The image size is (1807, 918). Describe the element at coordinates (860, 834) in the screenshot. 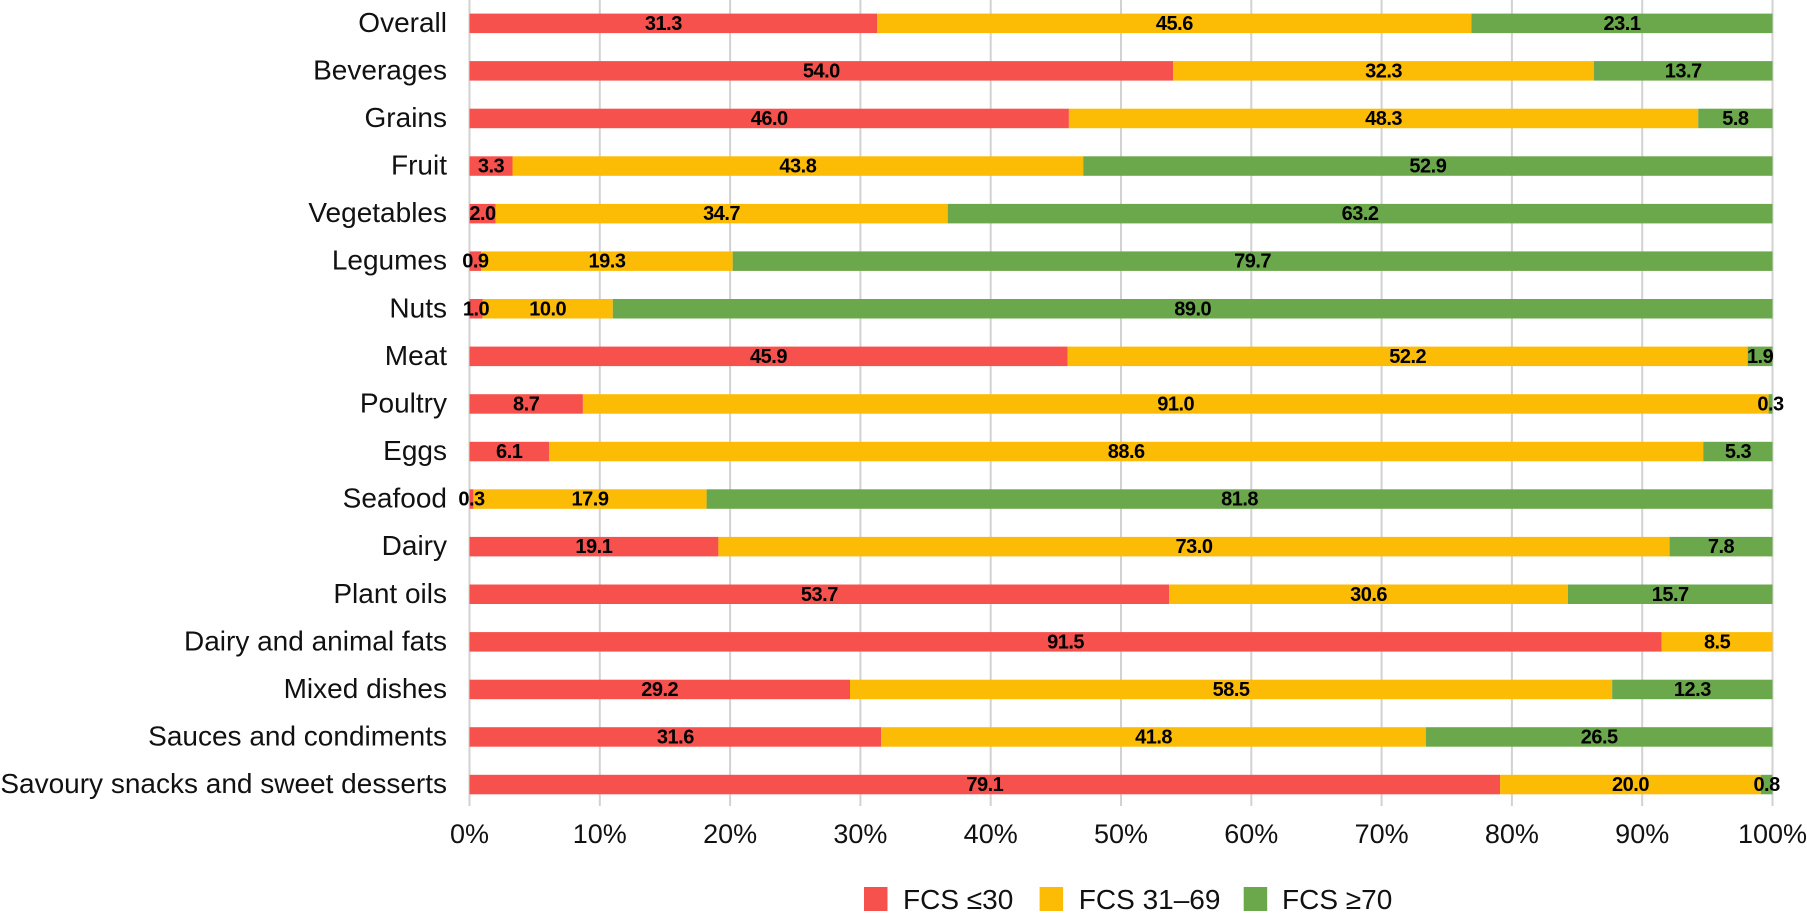

I see `svg-text: 30%` at that location.